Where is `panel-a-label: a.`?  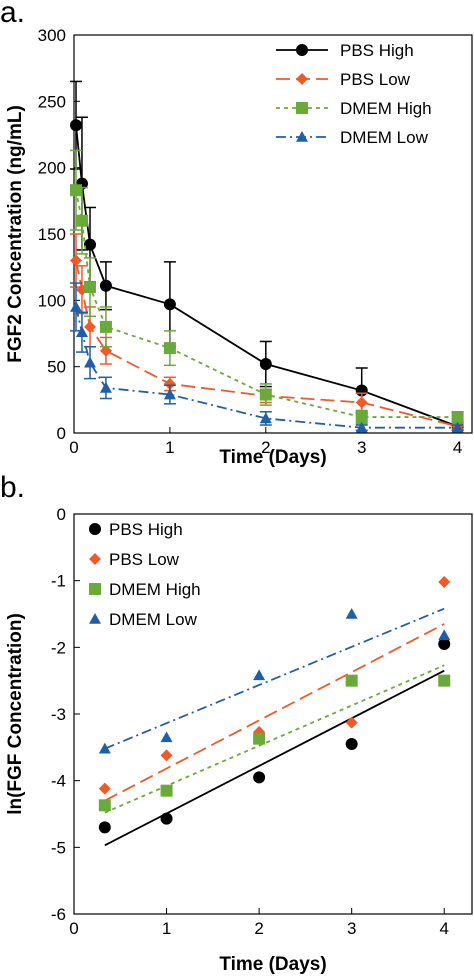 panel-a-label: a. is located at coordinates (12, 14).